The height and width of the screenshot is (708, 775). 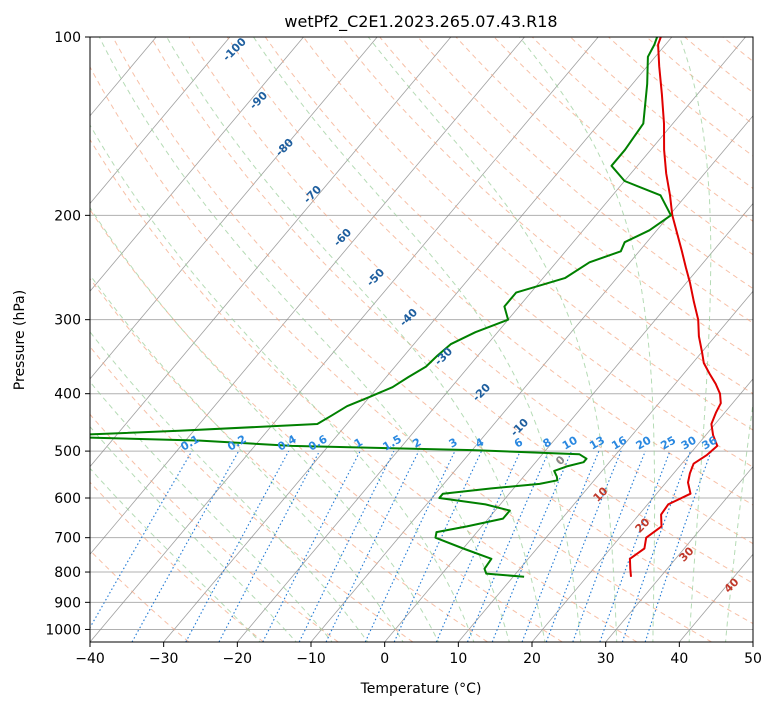 I want to click on y-tick-label: 200, so click(x=67, y=216).